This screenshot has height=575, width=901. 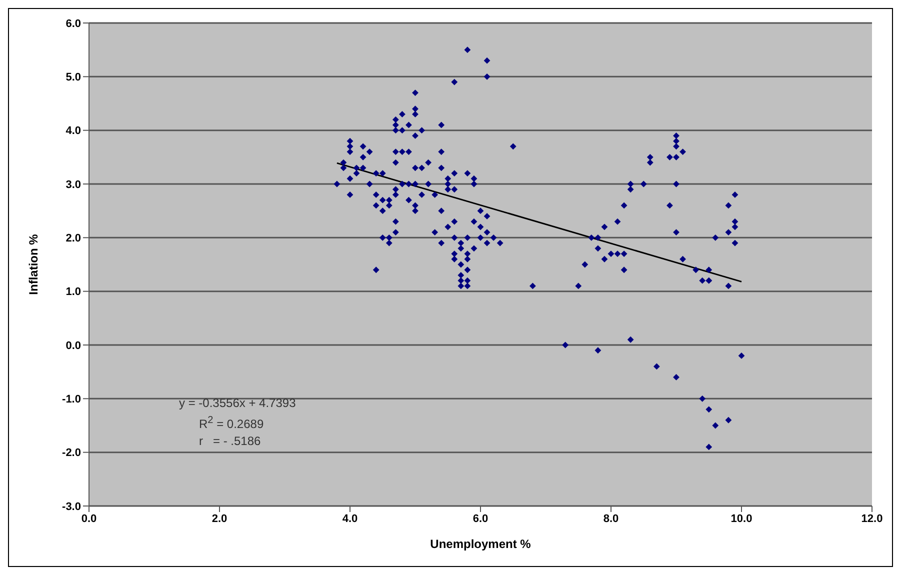 I want to click on x-tick-label: 8.0, so click(x=611, y=518).